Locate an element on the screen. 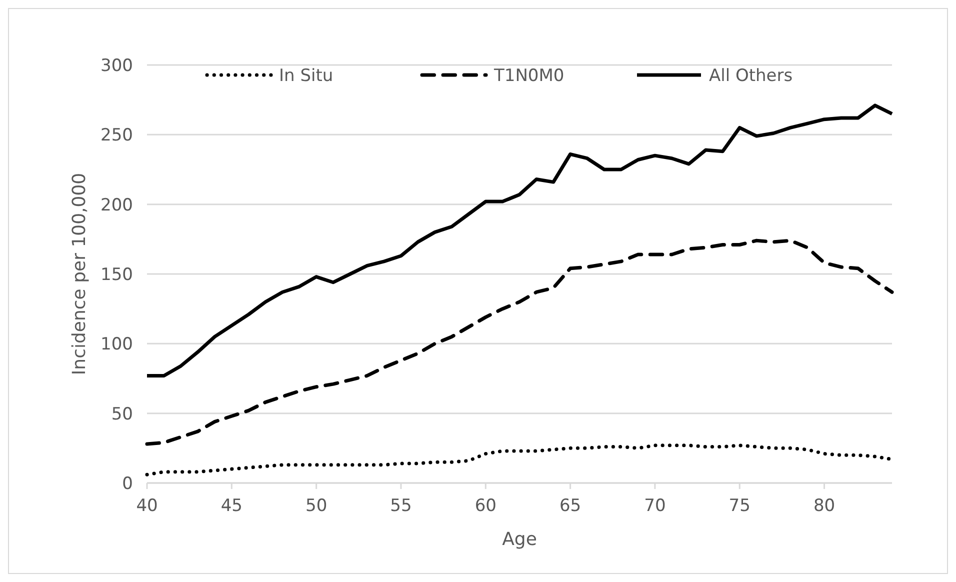 The image size is (956, 582). y-tick-label: 150 is located at coordinates (116, 274).